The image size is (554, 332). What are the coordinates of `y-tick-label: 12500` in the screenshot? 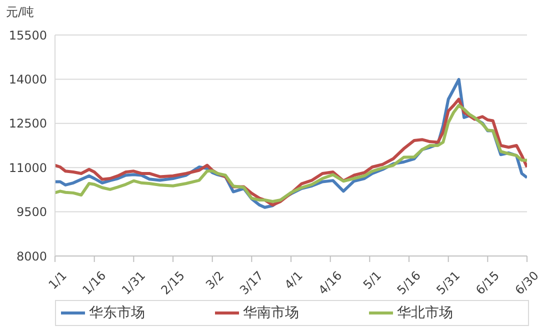 It's located at (27, 123).